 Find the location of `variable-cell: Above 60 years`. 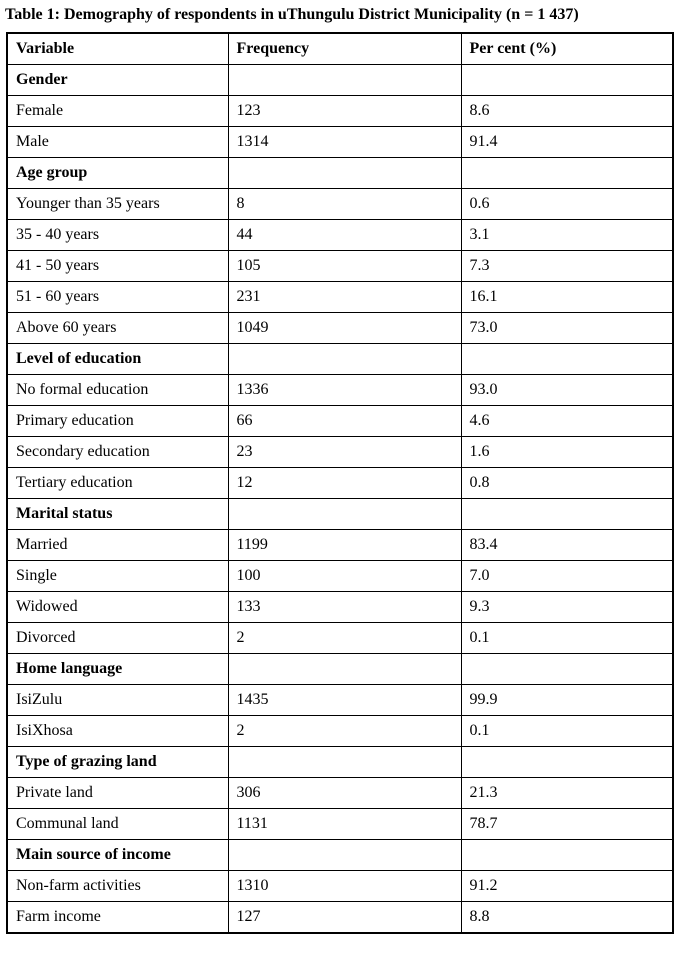

variable-cell: Above 60 years is located at coordinates (117, 328).